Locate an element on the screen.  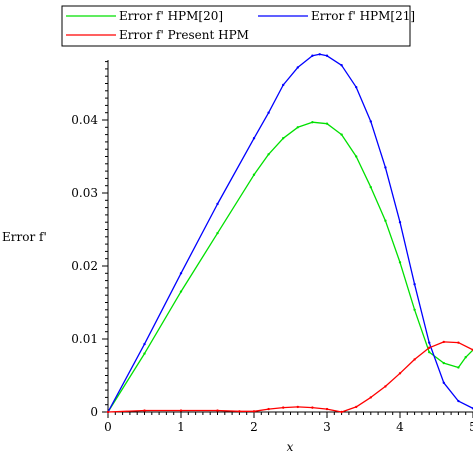
x-tick-label: 1 is located at coordinates (181, 427).